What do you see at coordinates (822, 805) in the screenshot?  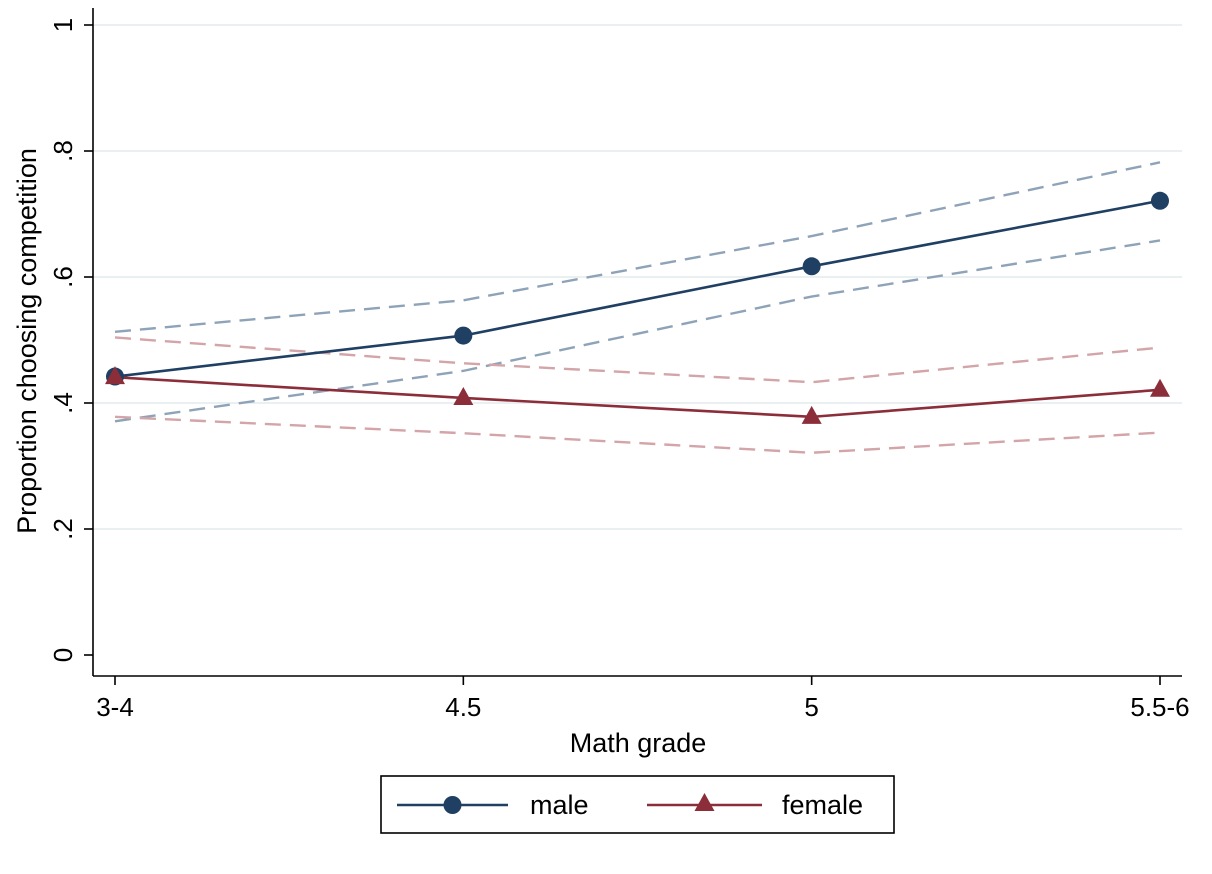 I see `legend-female-label: female` at bounding box center [822, 805].